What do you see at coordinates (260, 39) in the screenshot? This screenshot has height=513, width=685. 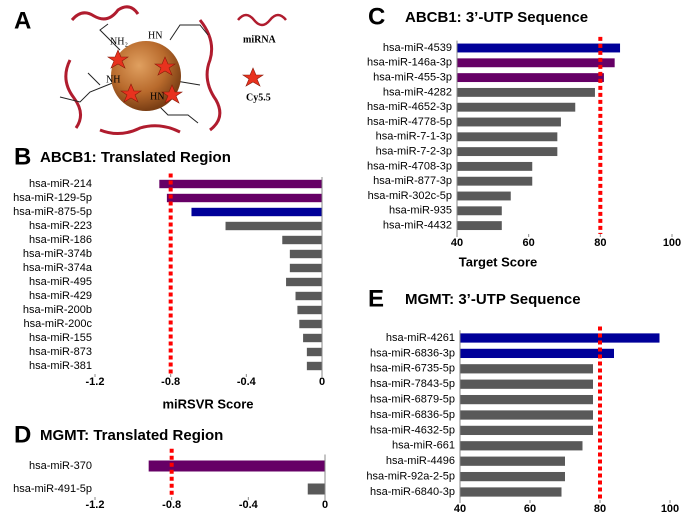 I see `legend-label: miRNA` at bounding box center [260, 39].